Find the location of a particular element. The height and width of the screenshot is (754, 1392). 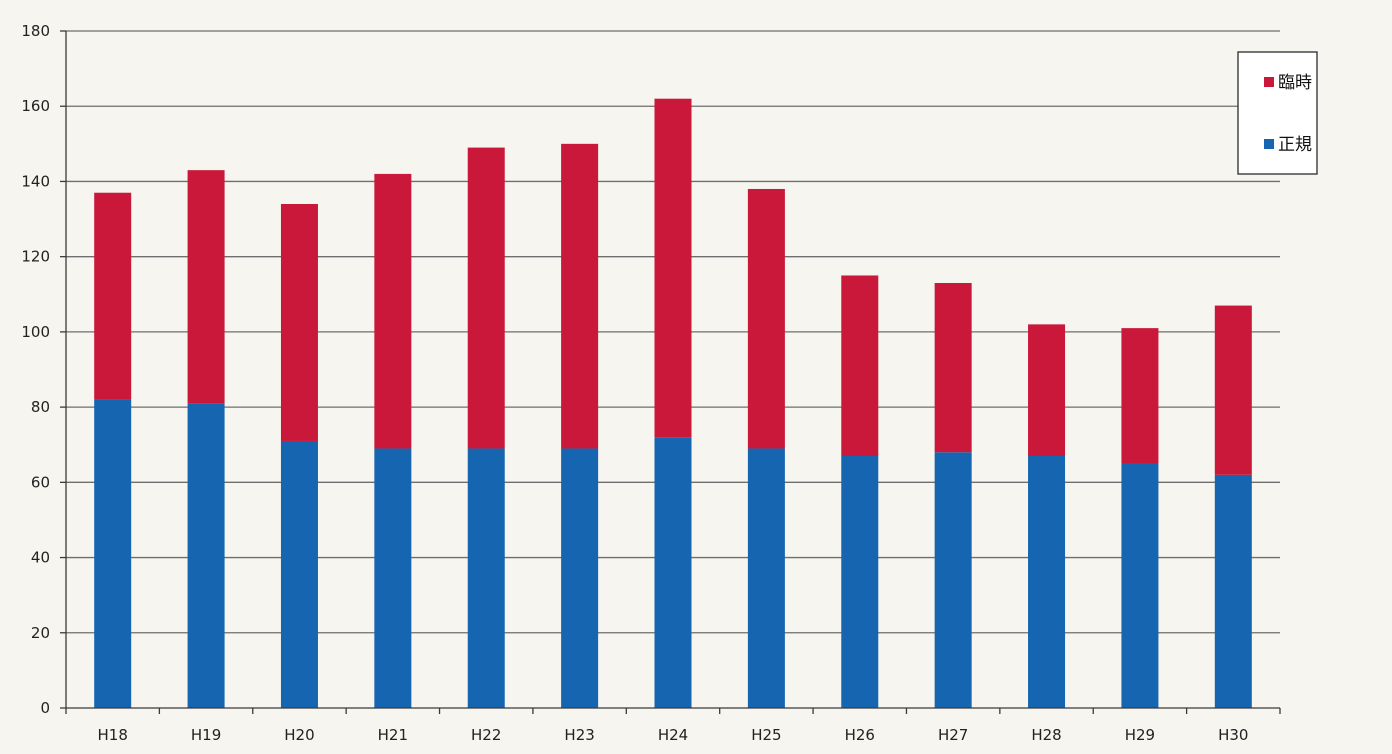

y-tick-label: 80 is located at coordinates (40, 407).